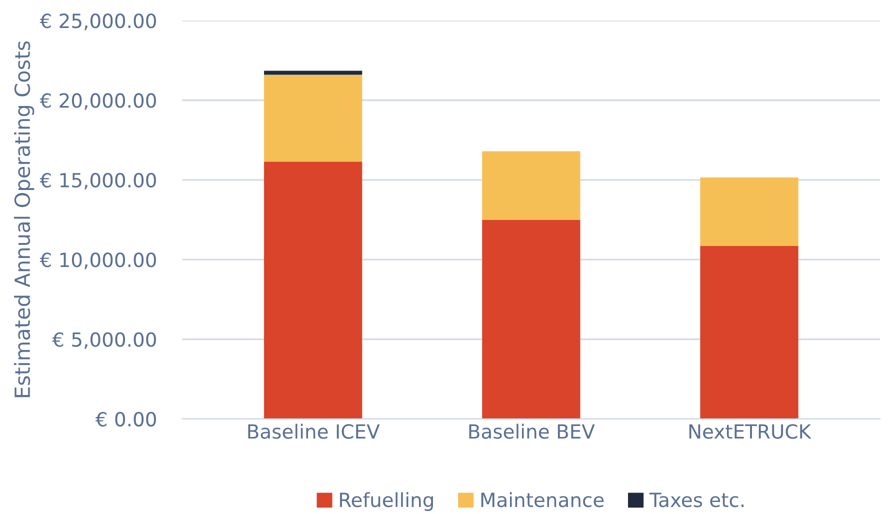 The height and width of the screenshot is (514, 889). Describe the element at coordinates (98, 101) in the screenshot. I see `y-tick-label: € 20,000.00` at that location.